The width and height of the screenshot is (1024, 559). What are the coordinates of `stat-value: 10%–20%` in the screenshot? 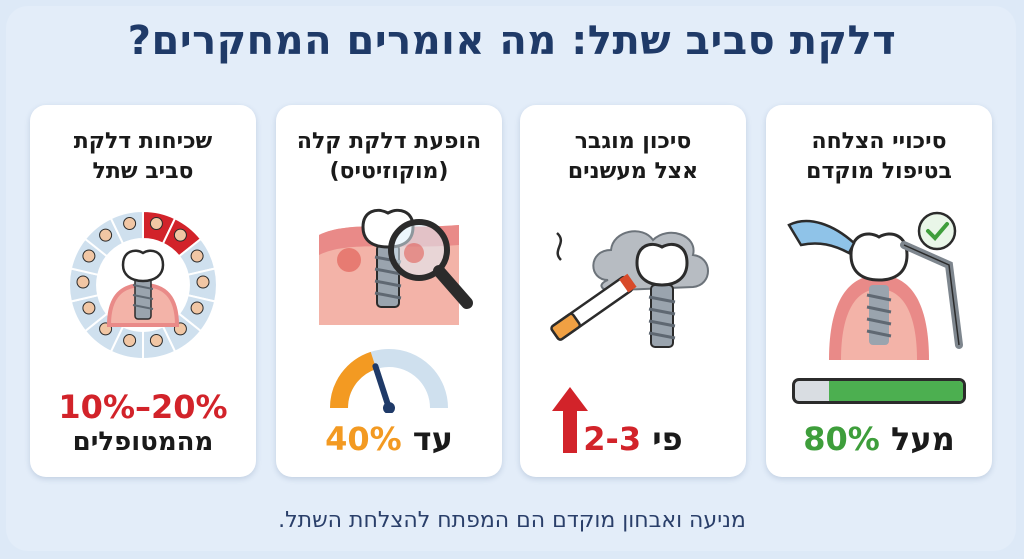 It's located at (143, 407).